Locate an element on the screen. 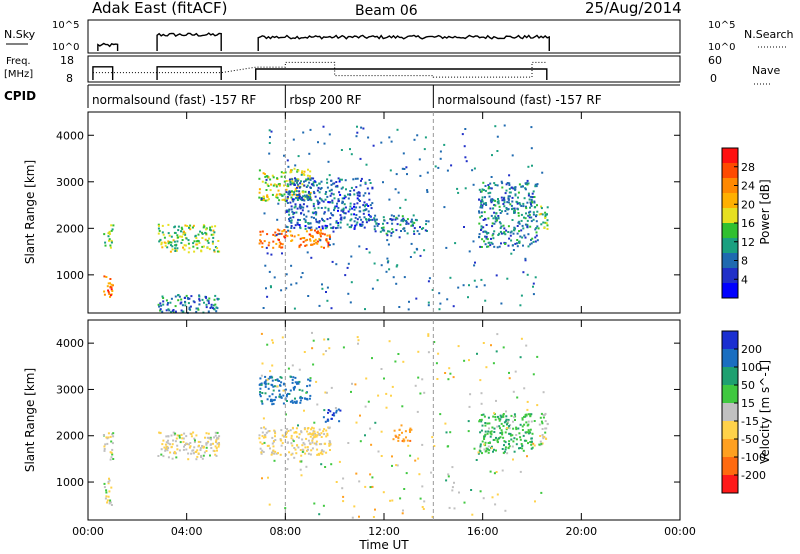  power-colorbar-swatch is located at coordinates (730, 201).